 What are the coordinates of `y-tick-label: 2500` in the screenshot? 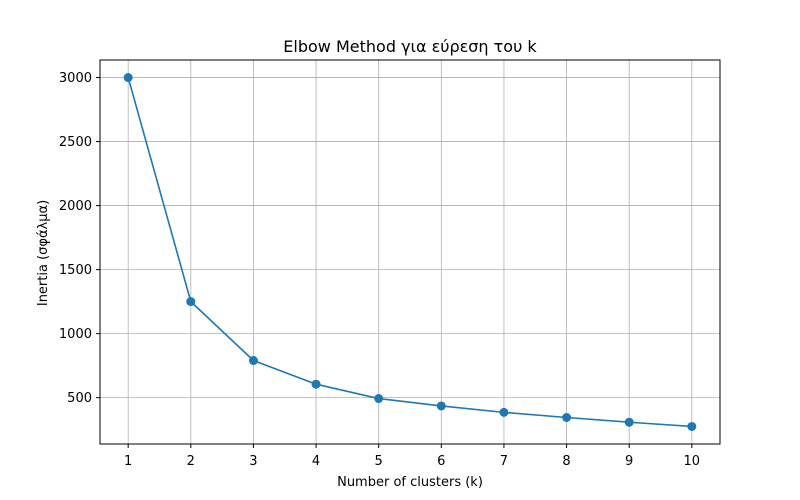 It's located at (75, 142).